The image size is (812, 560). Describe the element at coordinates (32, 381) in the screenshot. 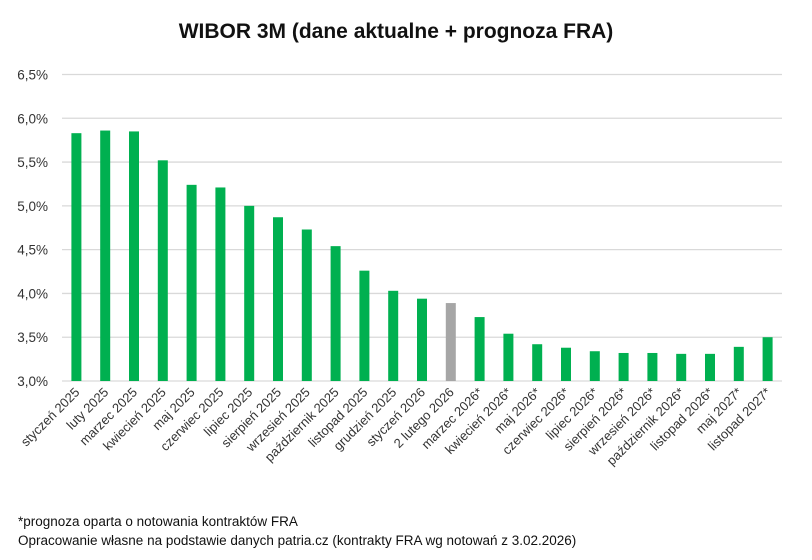

I see `y-tick-label: 3,0%` at that location.